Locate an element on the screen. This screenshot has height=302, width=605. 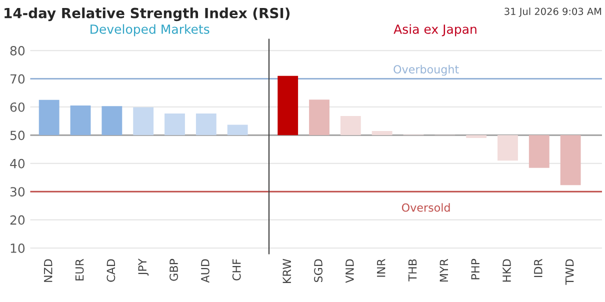
x-tick-label: JPY is located at coordinates (143, 267).